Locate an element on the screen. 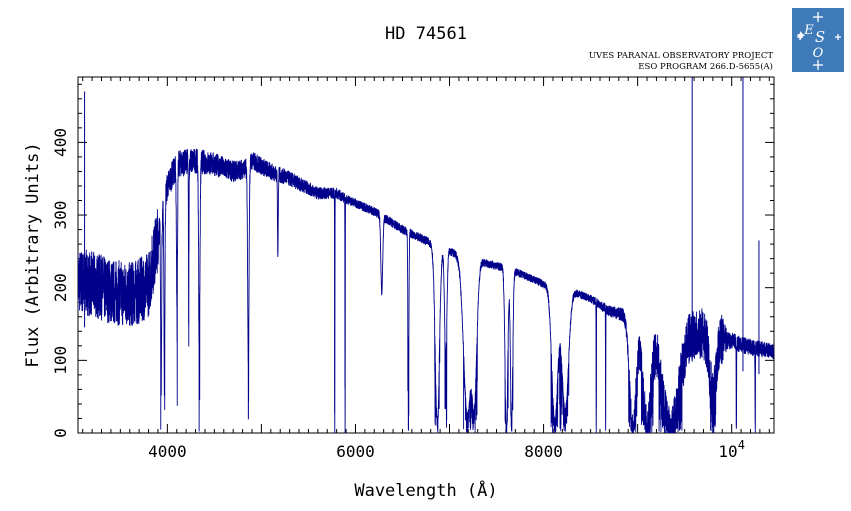 The width and height of the screenshot is (851, 511). x-tick-label: 104 is located at coordinates (731, 449).